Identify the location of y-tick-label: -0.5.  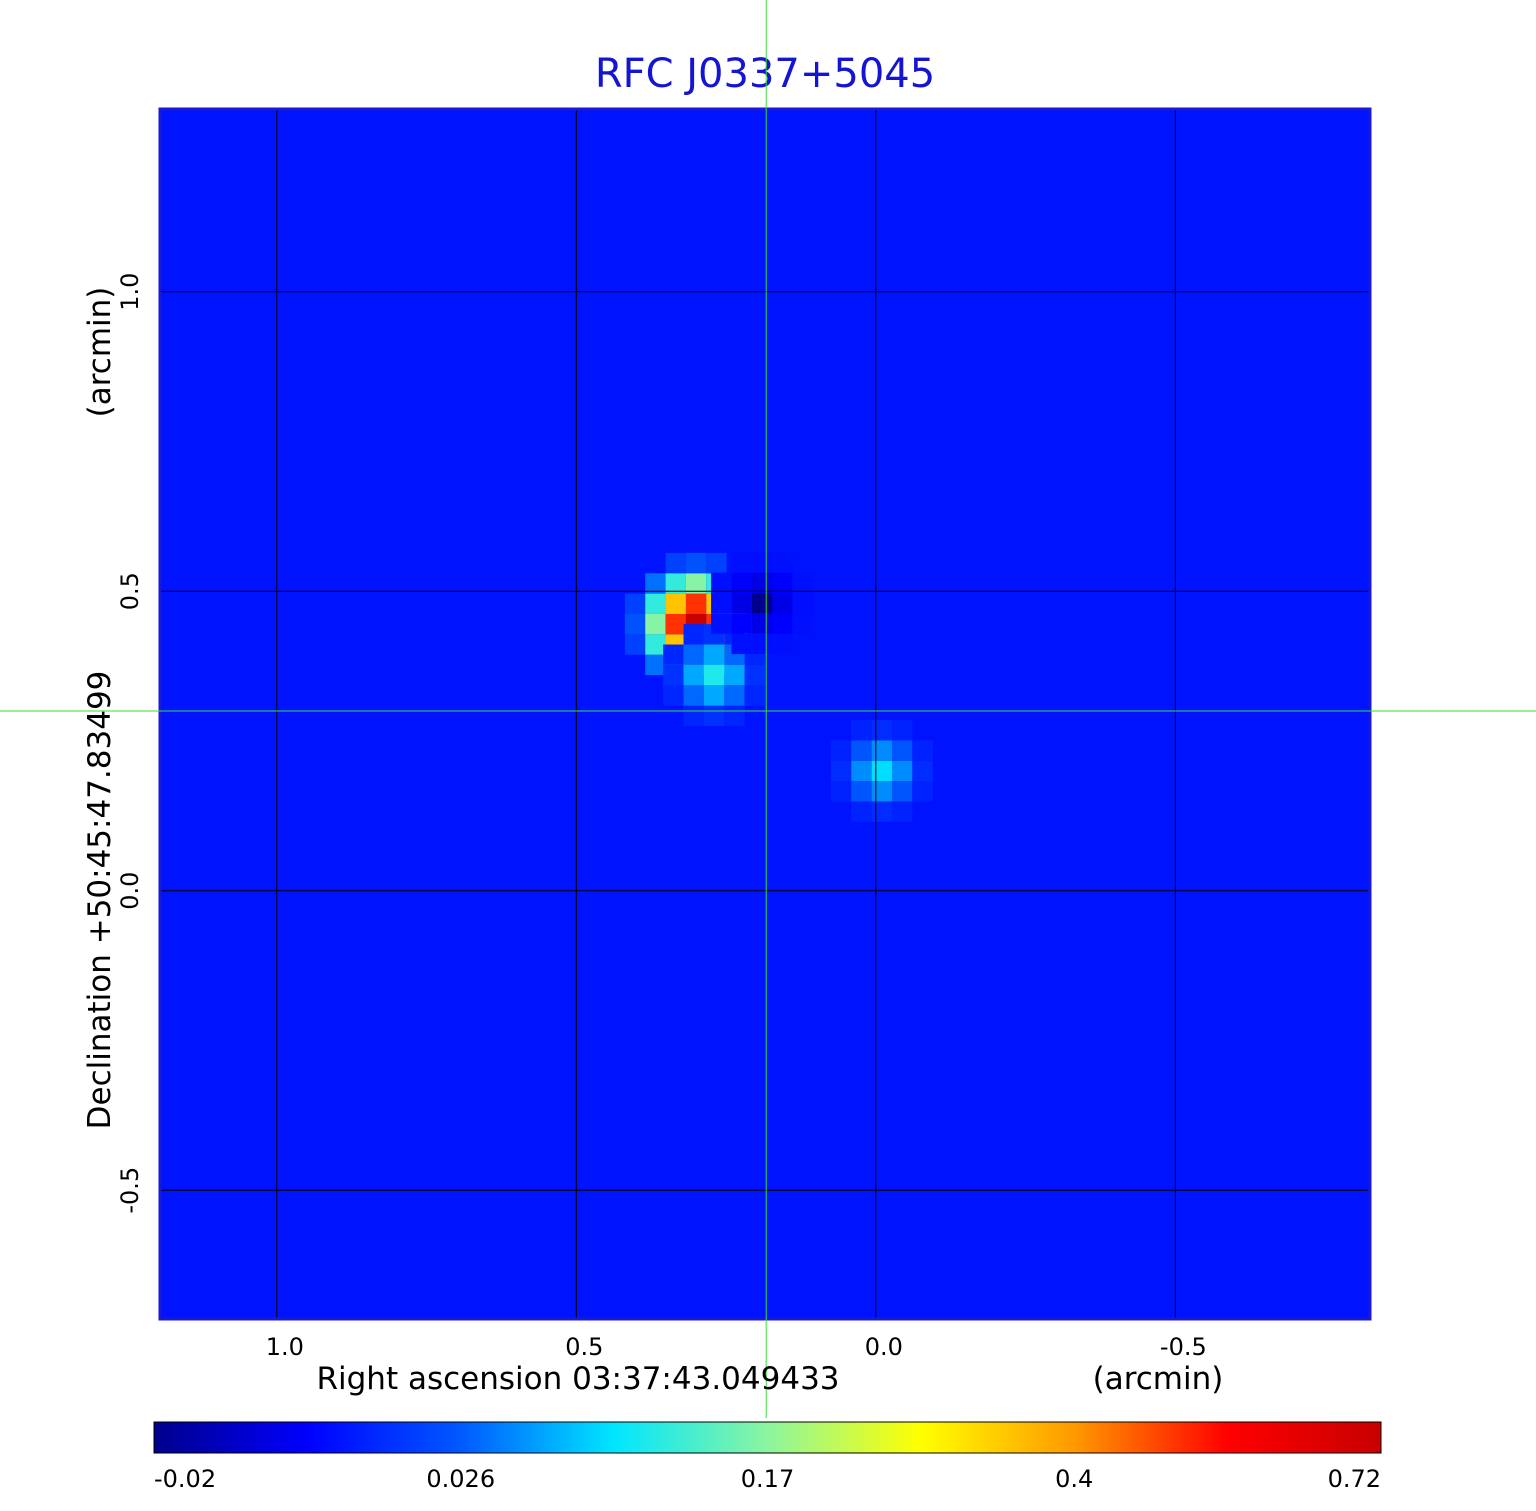
(130, 1190).